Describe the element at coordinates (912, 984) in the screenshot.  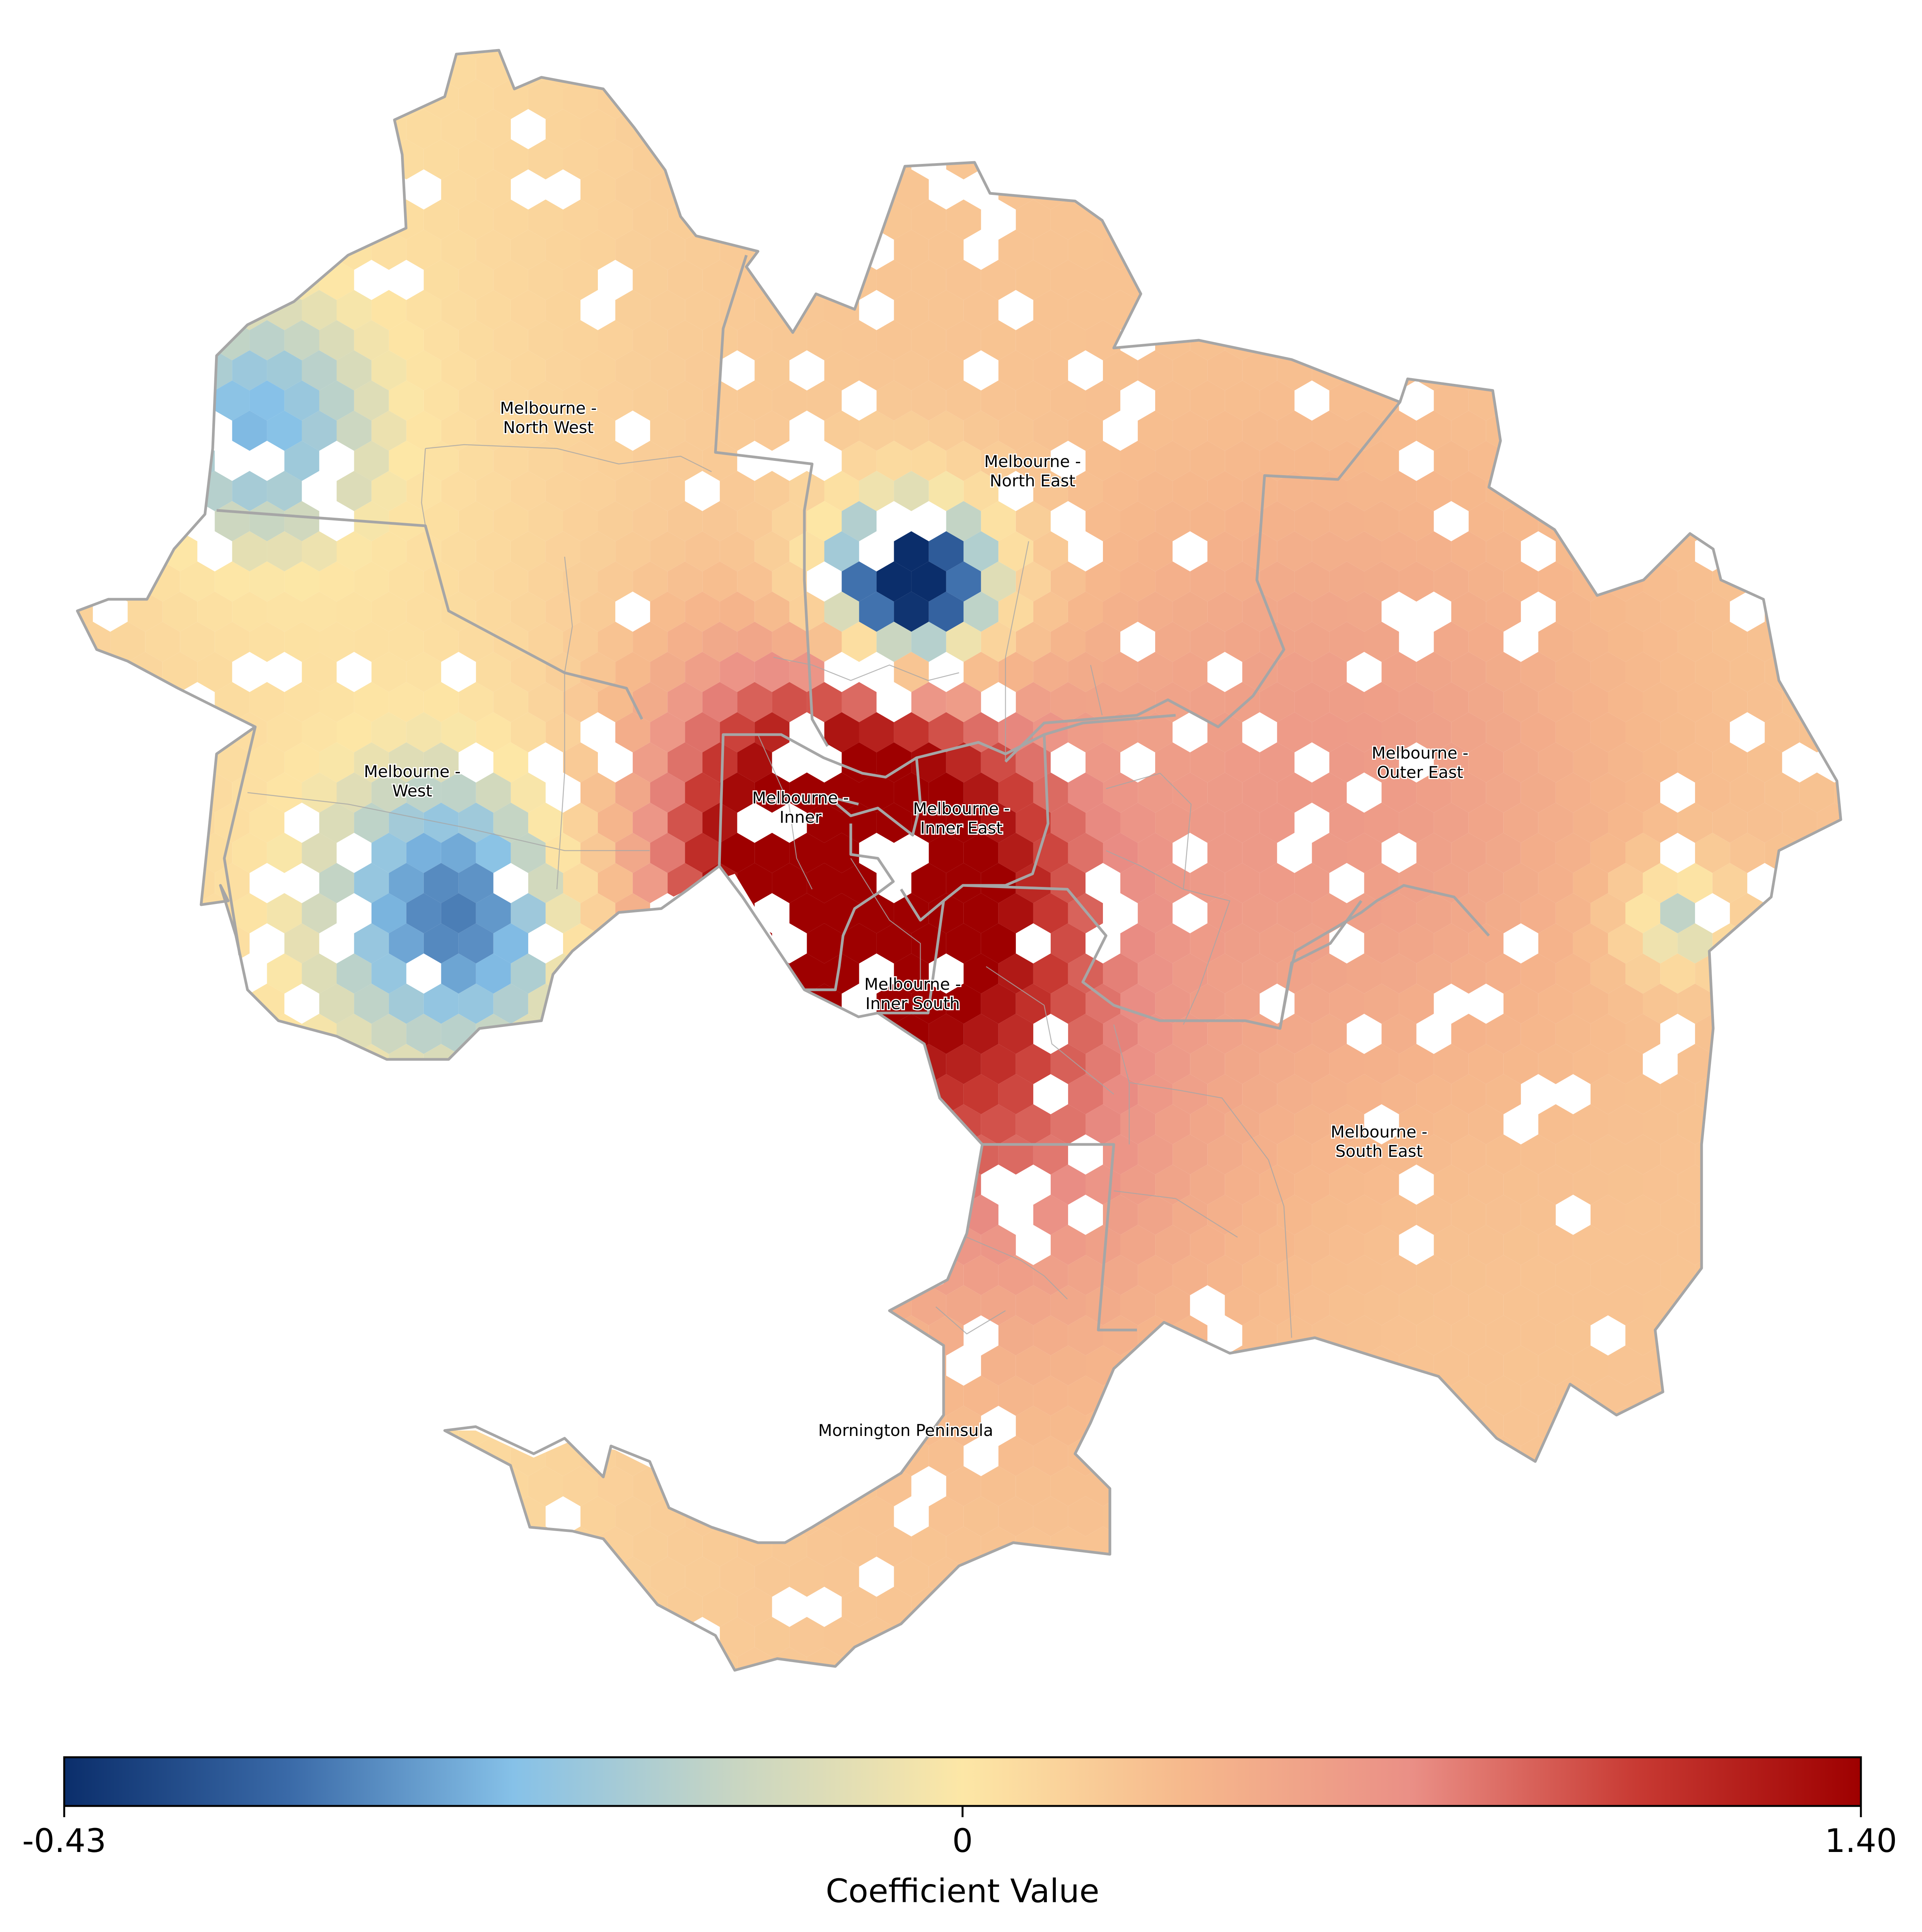
I see `region-label-inner-south: Melbourne -` at that location.